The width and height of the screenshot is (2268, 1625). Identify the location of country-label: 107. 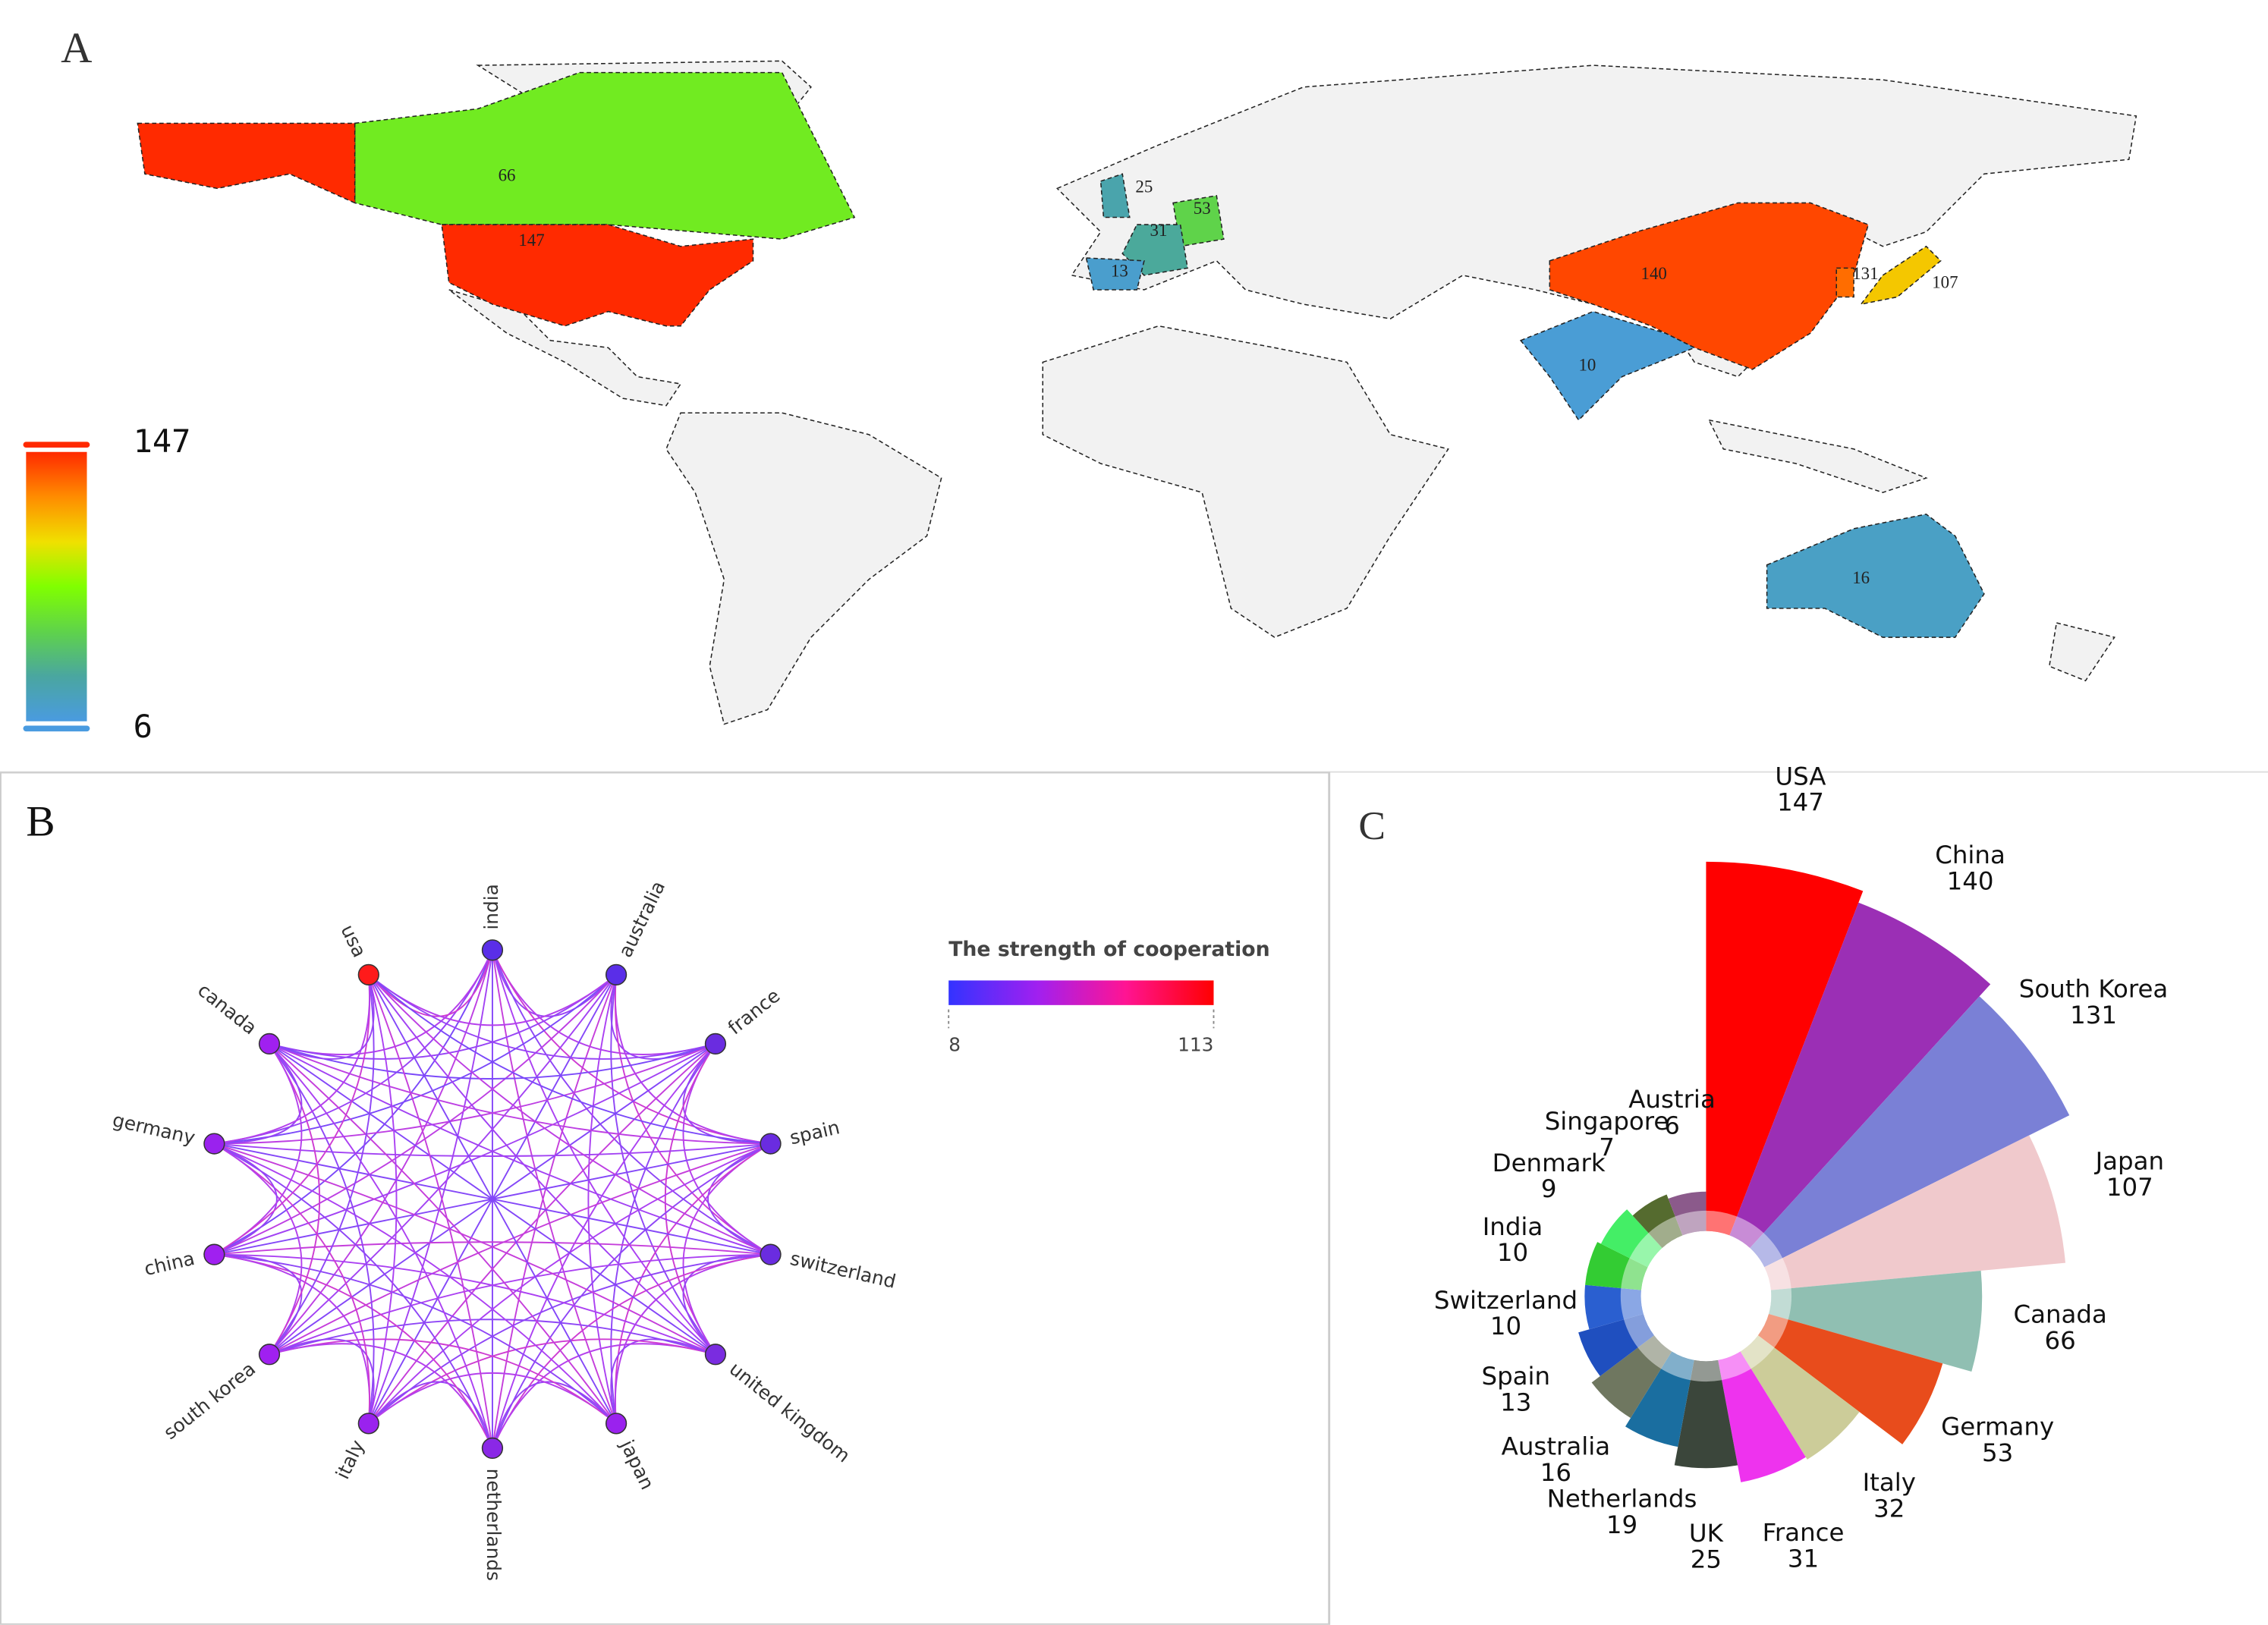
(1945, 282).